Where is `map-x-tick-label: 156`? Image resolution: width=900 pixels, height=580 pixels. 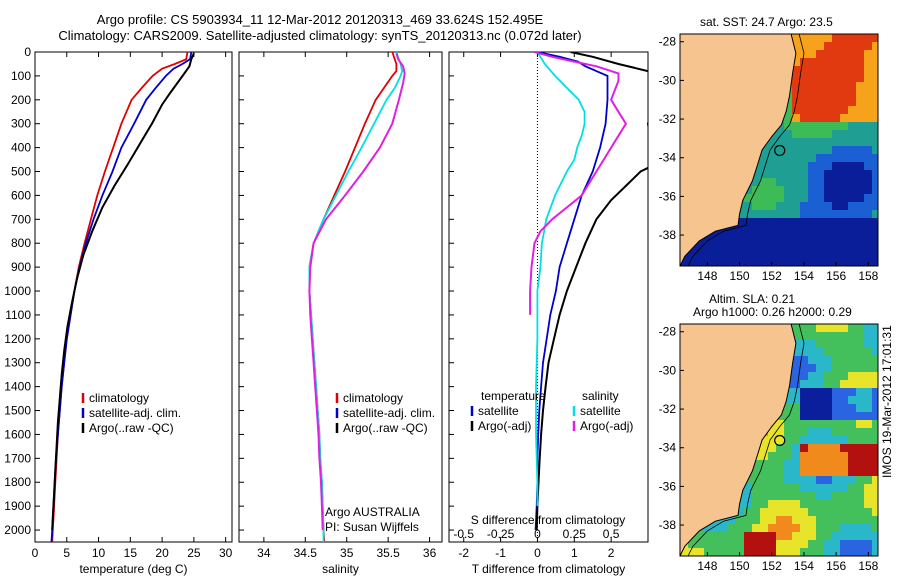
map-x-tick-label: 156 is located at coordinates (836, 566).